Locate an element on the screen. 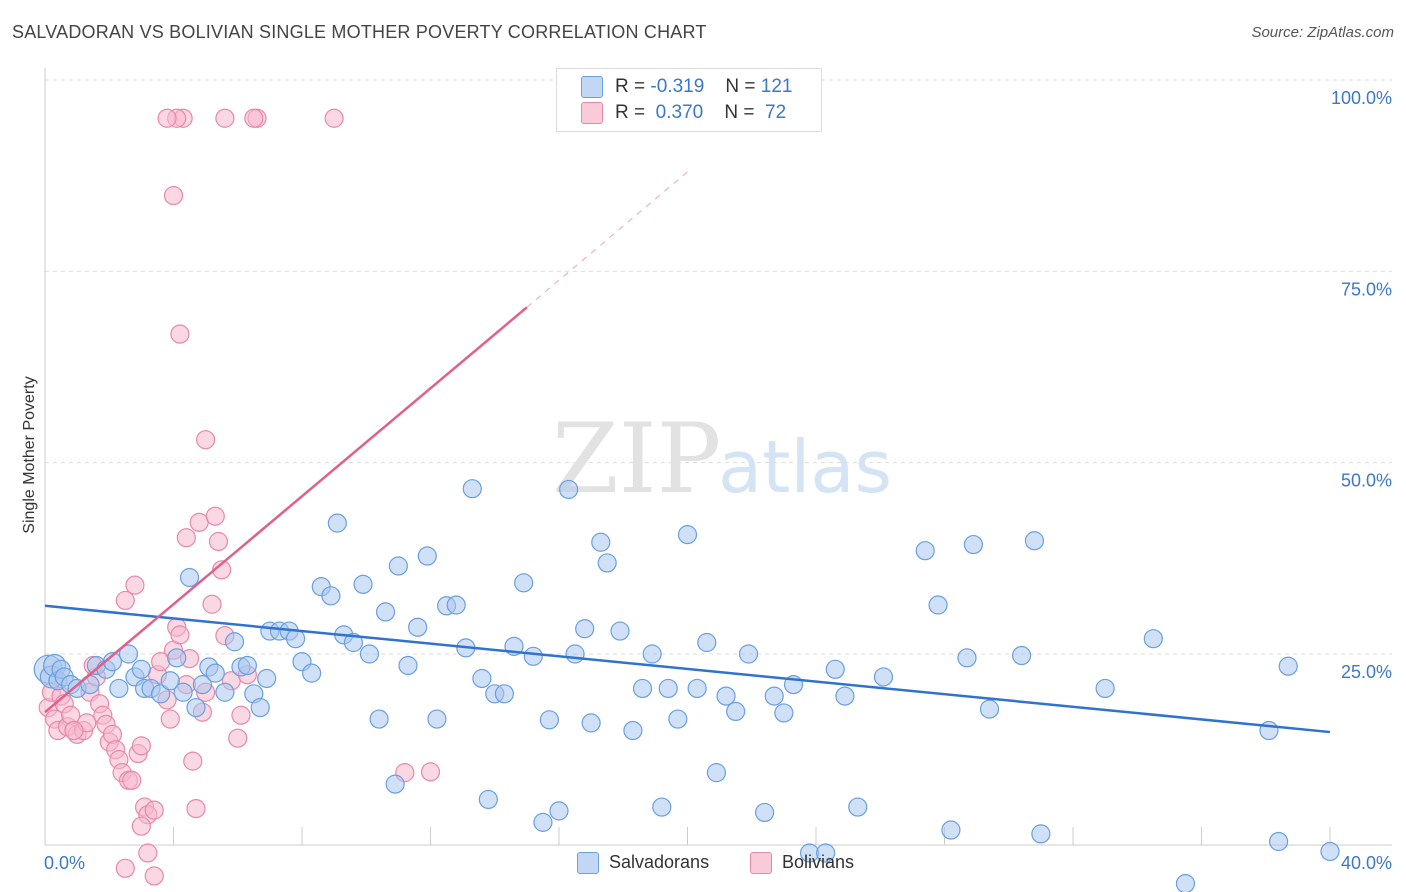  watermark-zip: ZIP is located at coordinates (636, 459).